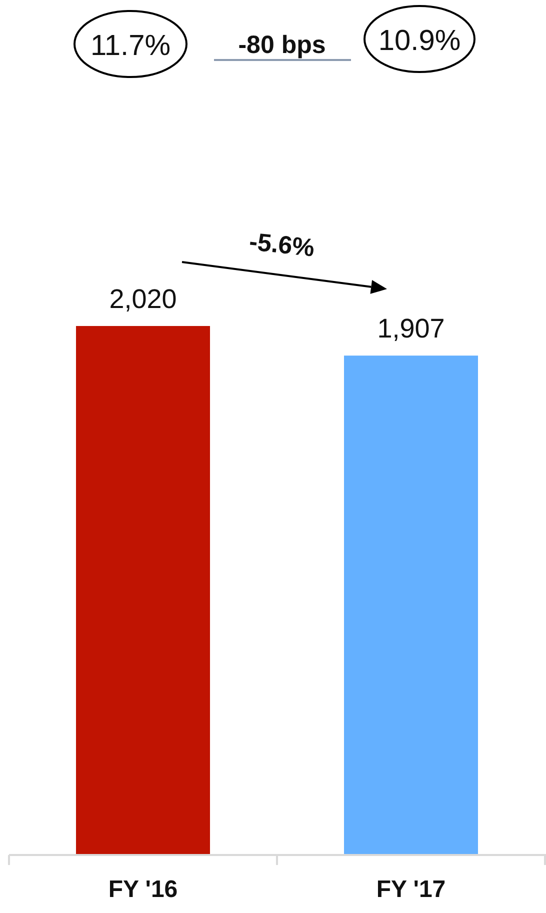  Describe the element at coordinates (143, 299) in the screenshot. I see `data-label: 2,020` at that location.